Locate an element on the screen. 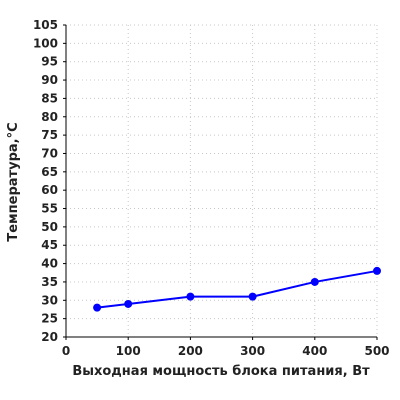 The image size is (400, 400). y-tick-label: 100 is located at coordinates (45, 43).